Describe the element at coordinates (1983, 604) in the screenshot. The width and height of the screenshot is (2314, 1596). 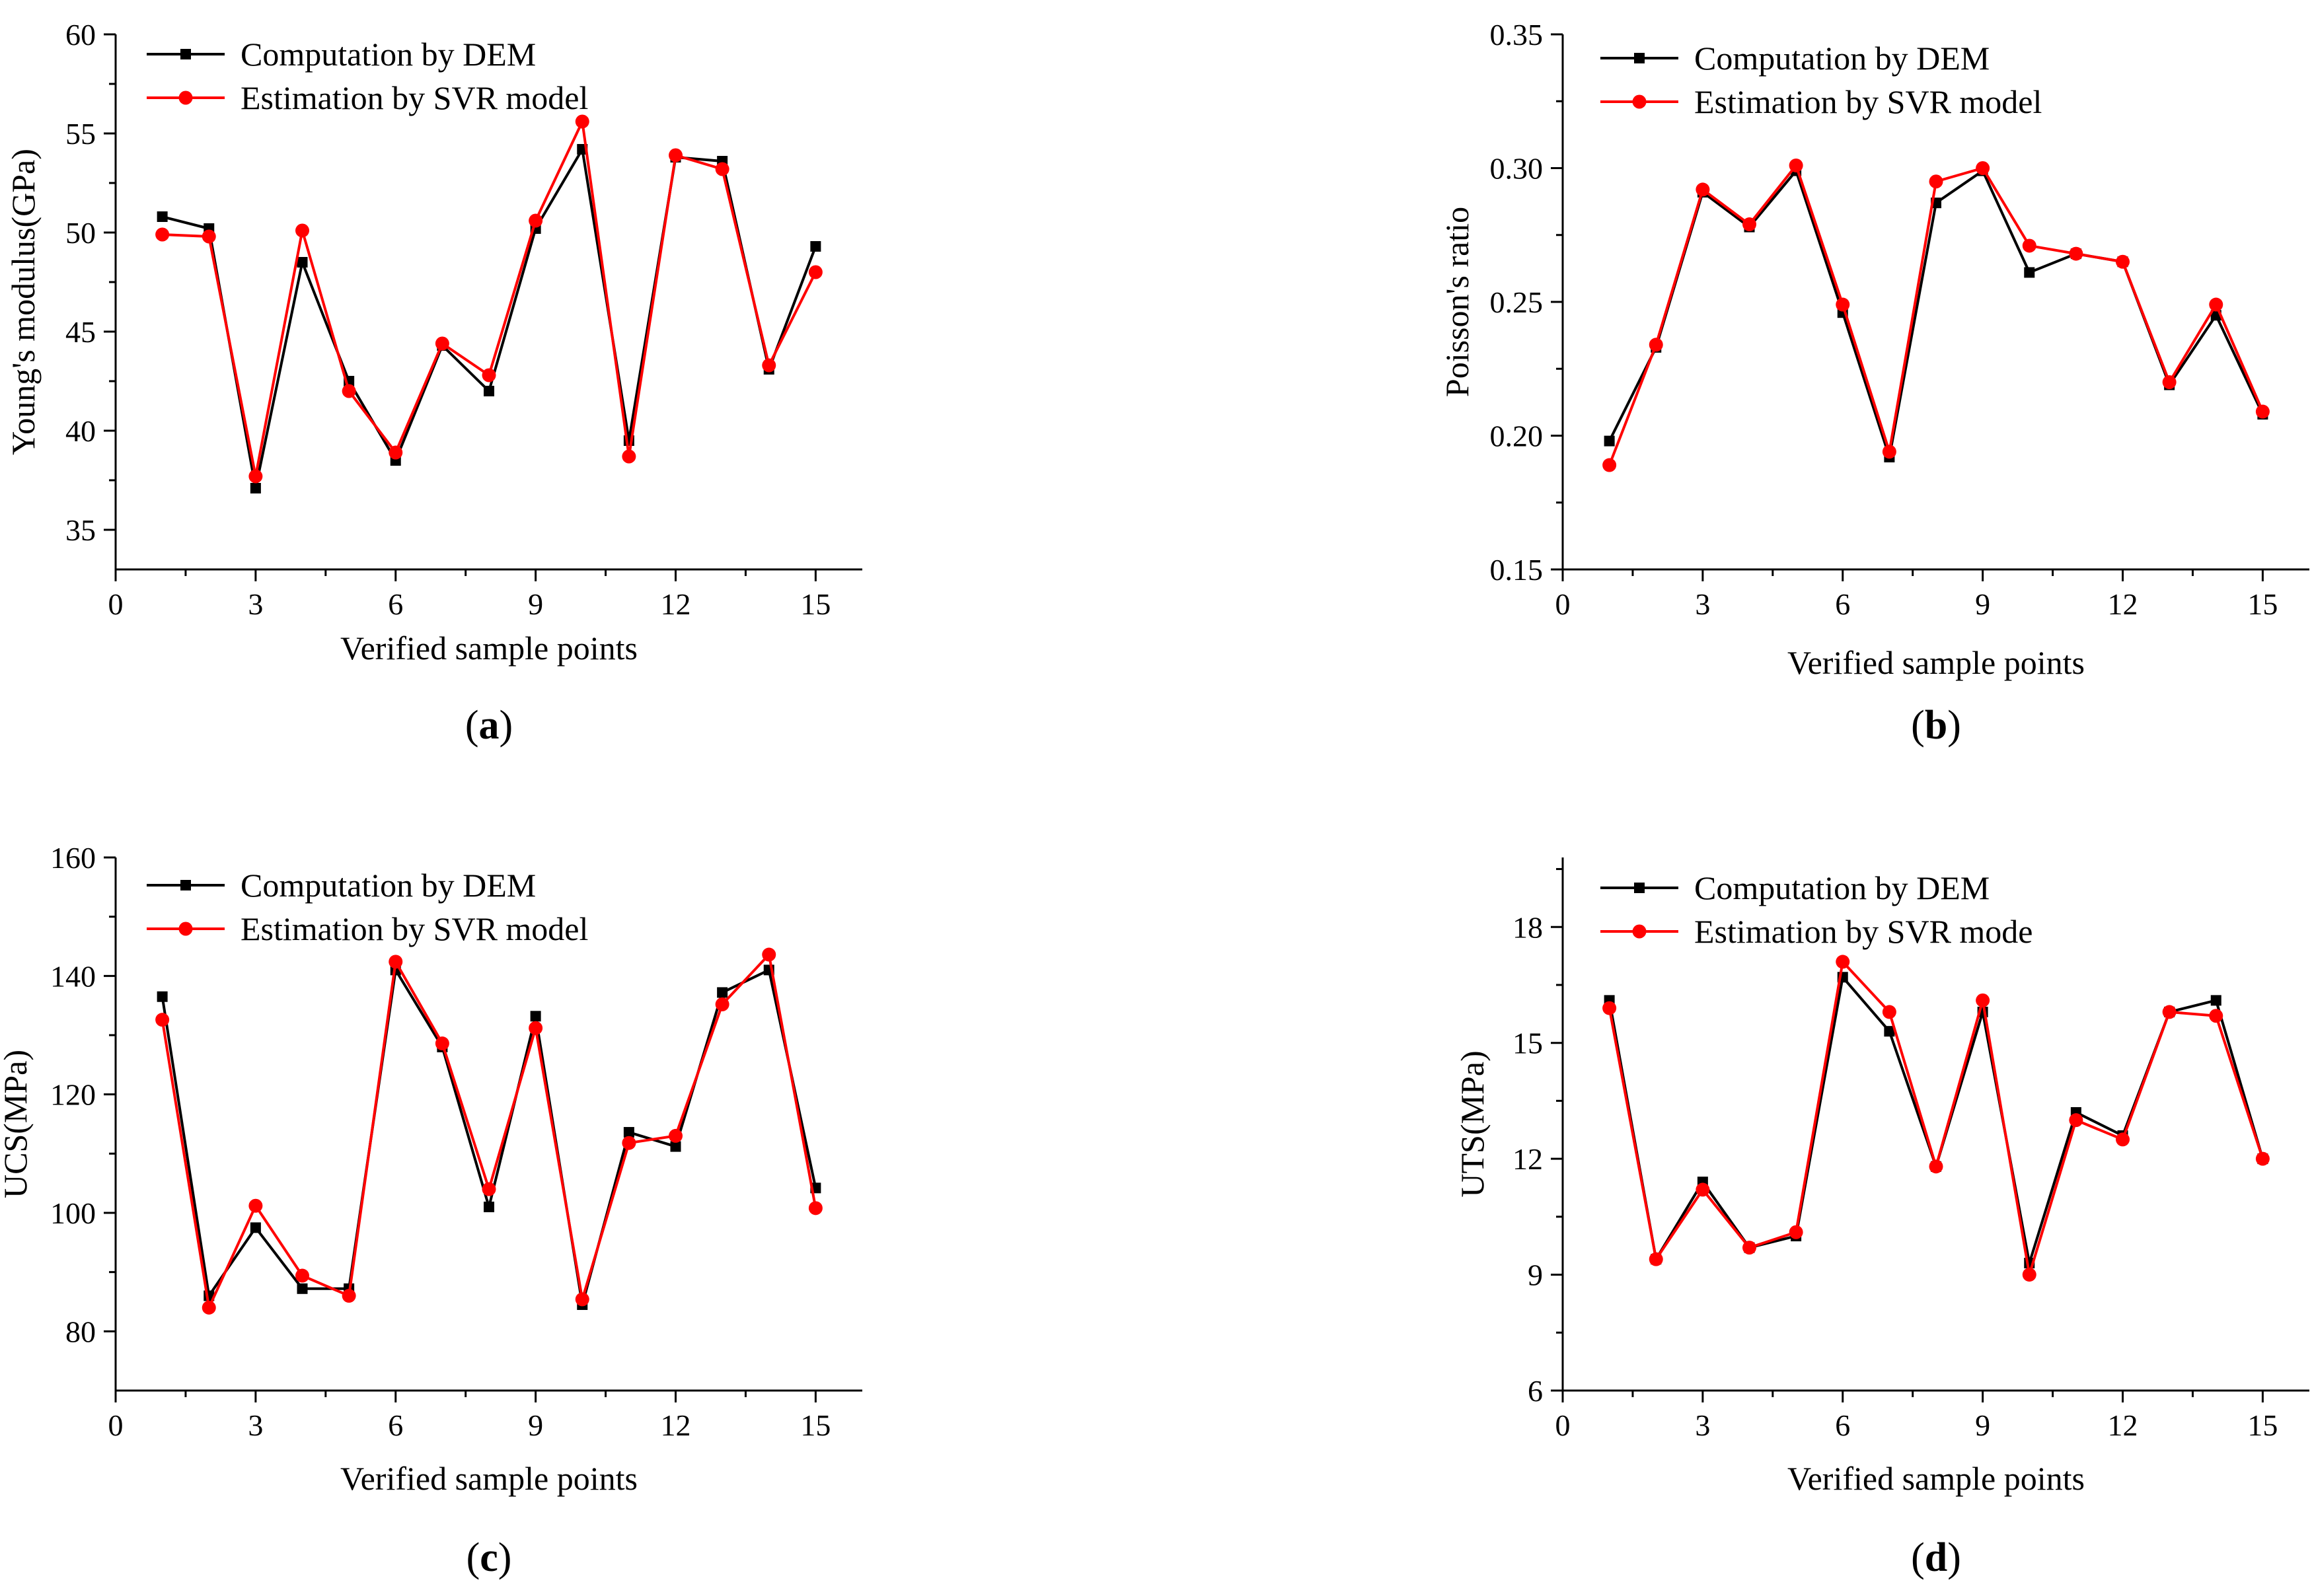
I see `x-tick-label: 9` at that location.